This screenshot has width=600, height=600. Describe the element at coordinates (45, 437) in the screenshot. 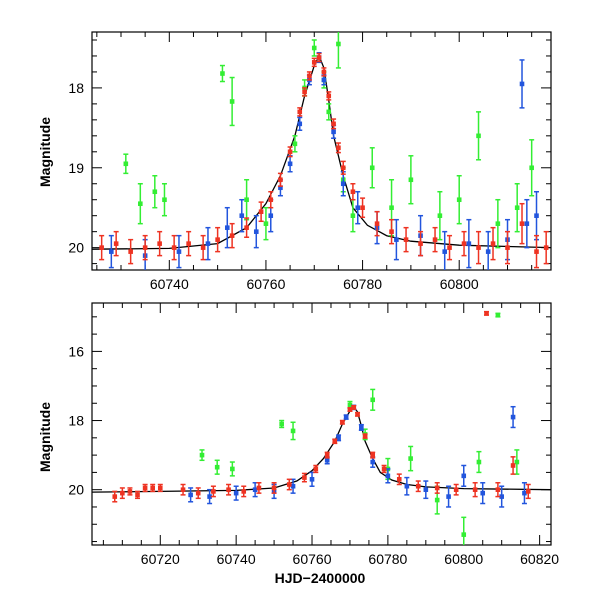

I see `bottom-y-axis-title: Magnitude` at that location.